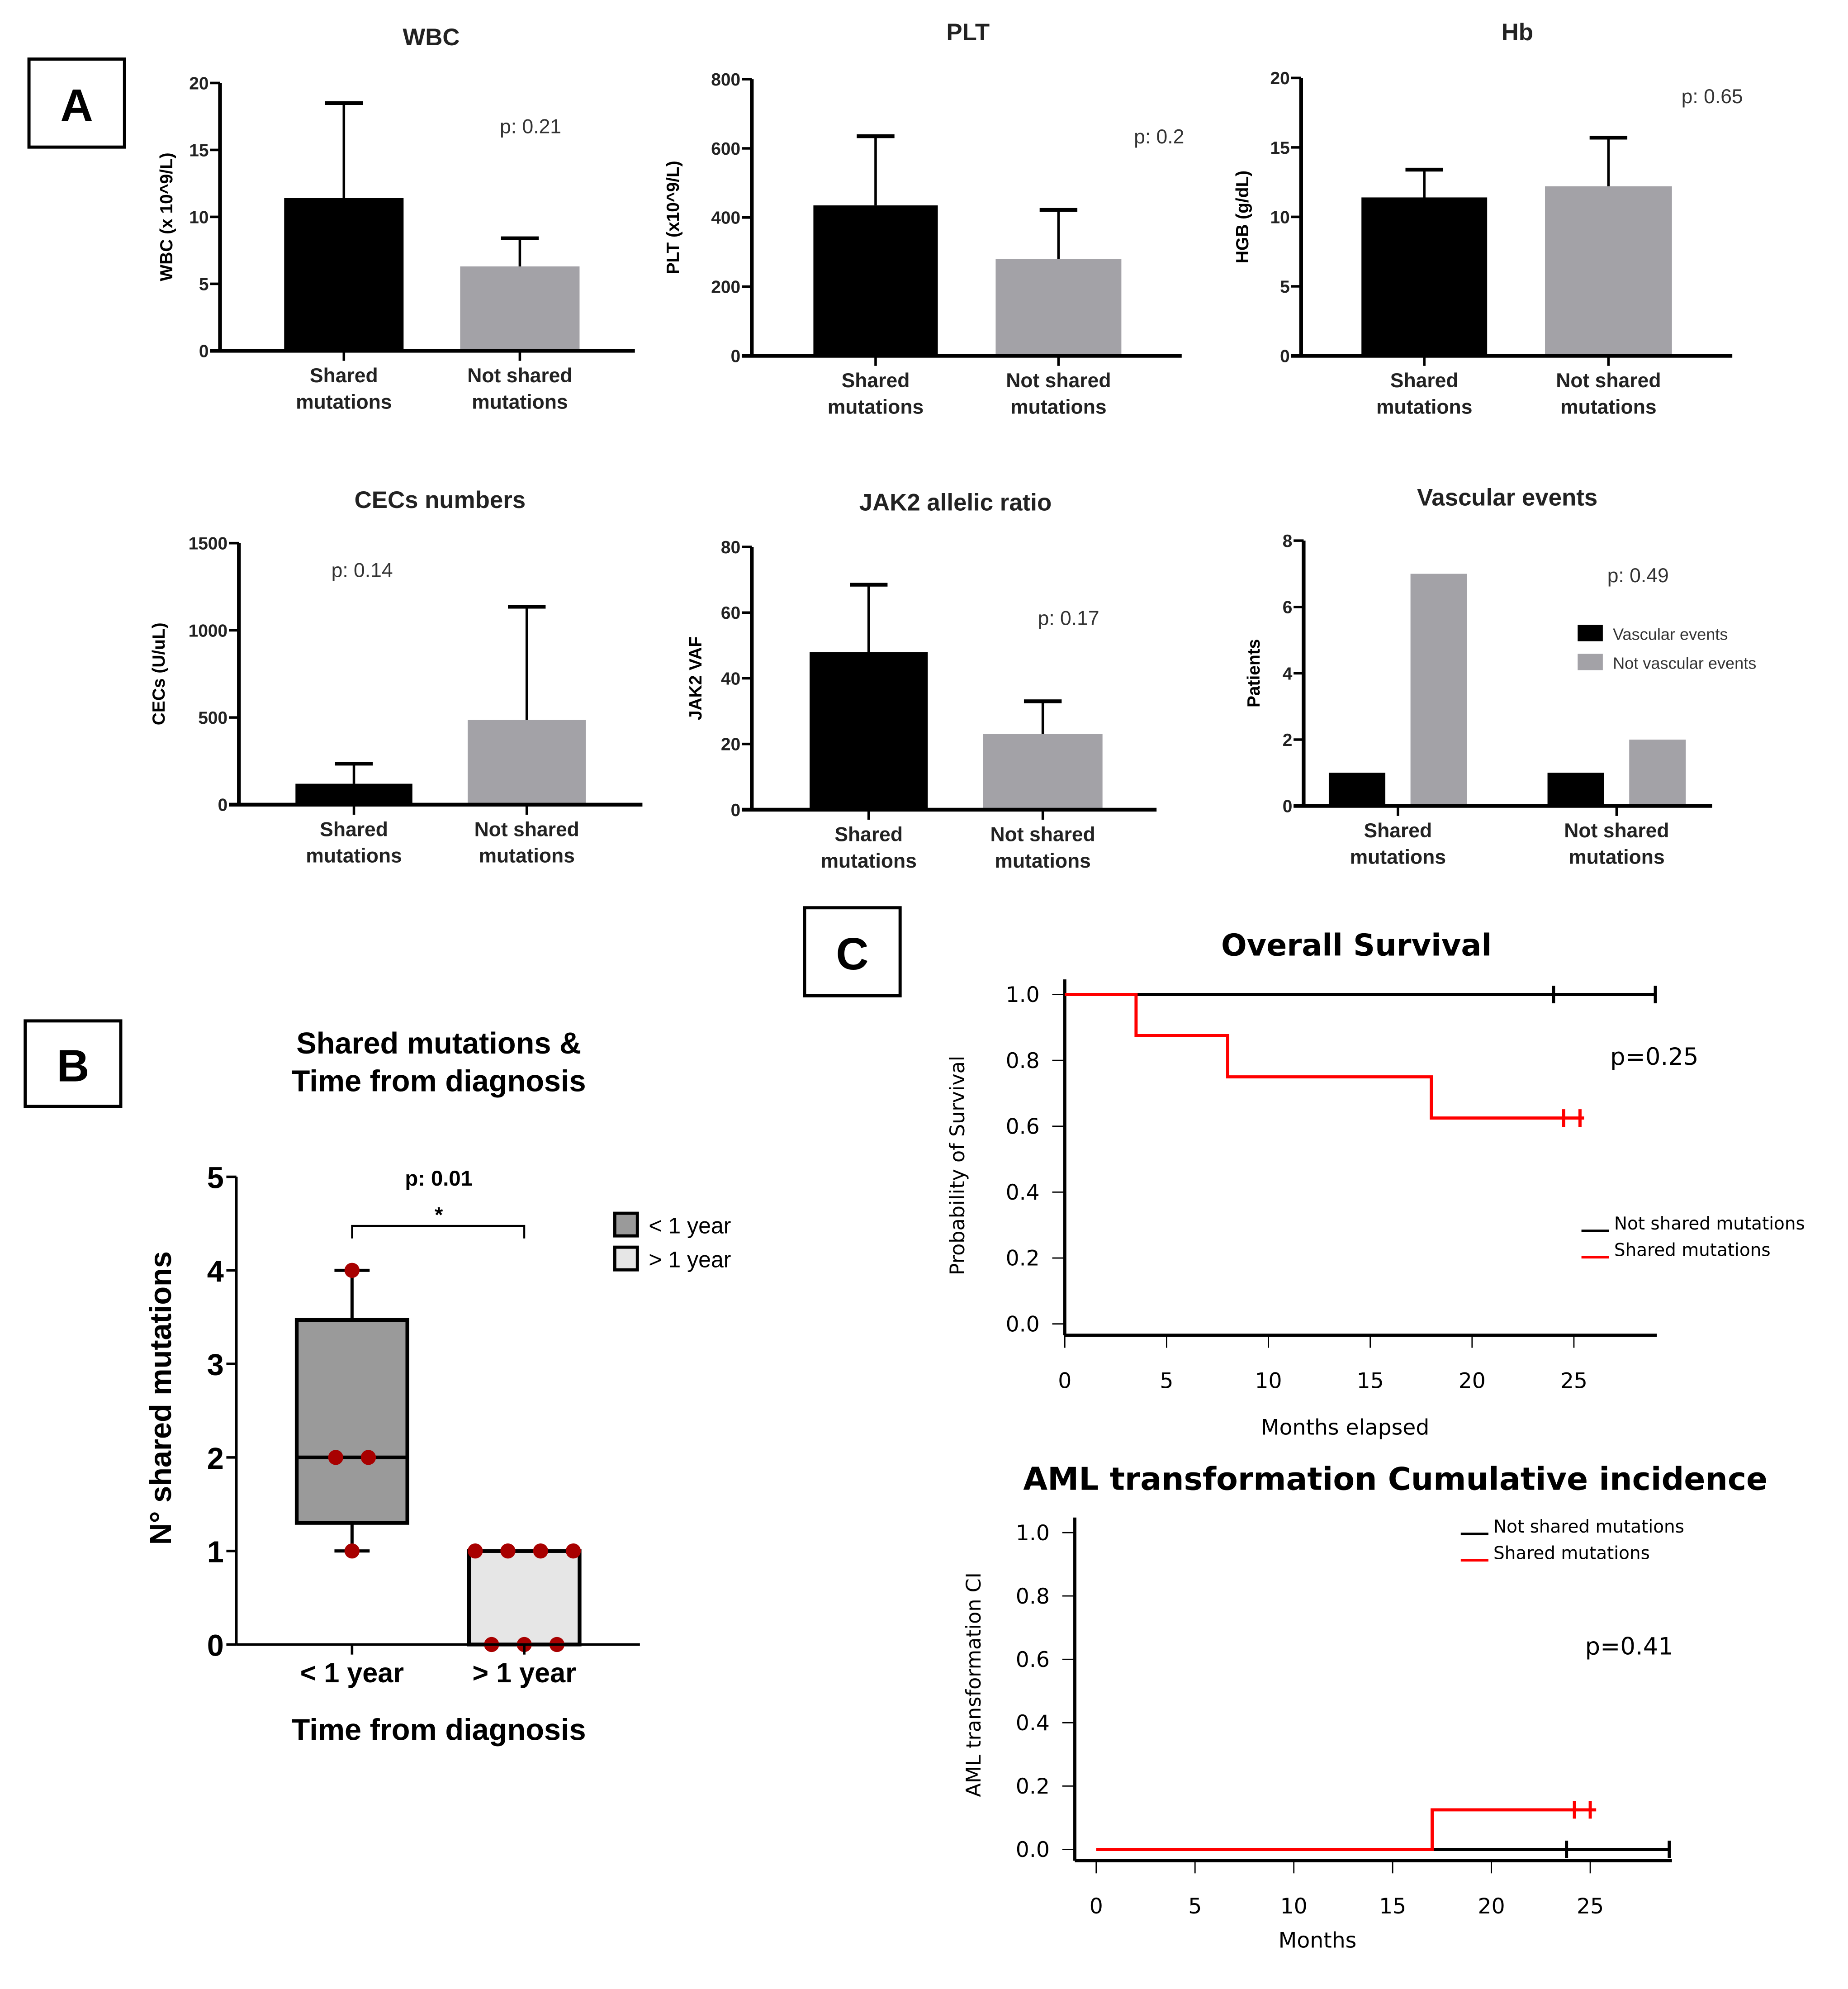 Image resolution: width=1848 pixels, height=1989 pixels. I want to click on x-tick-label: 20, so click(1472, 1381).